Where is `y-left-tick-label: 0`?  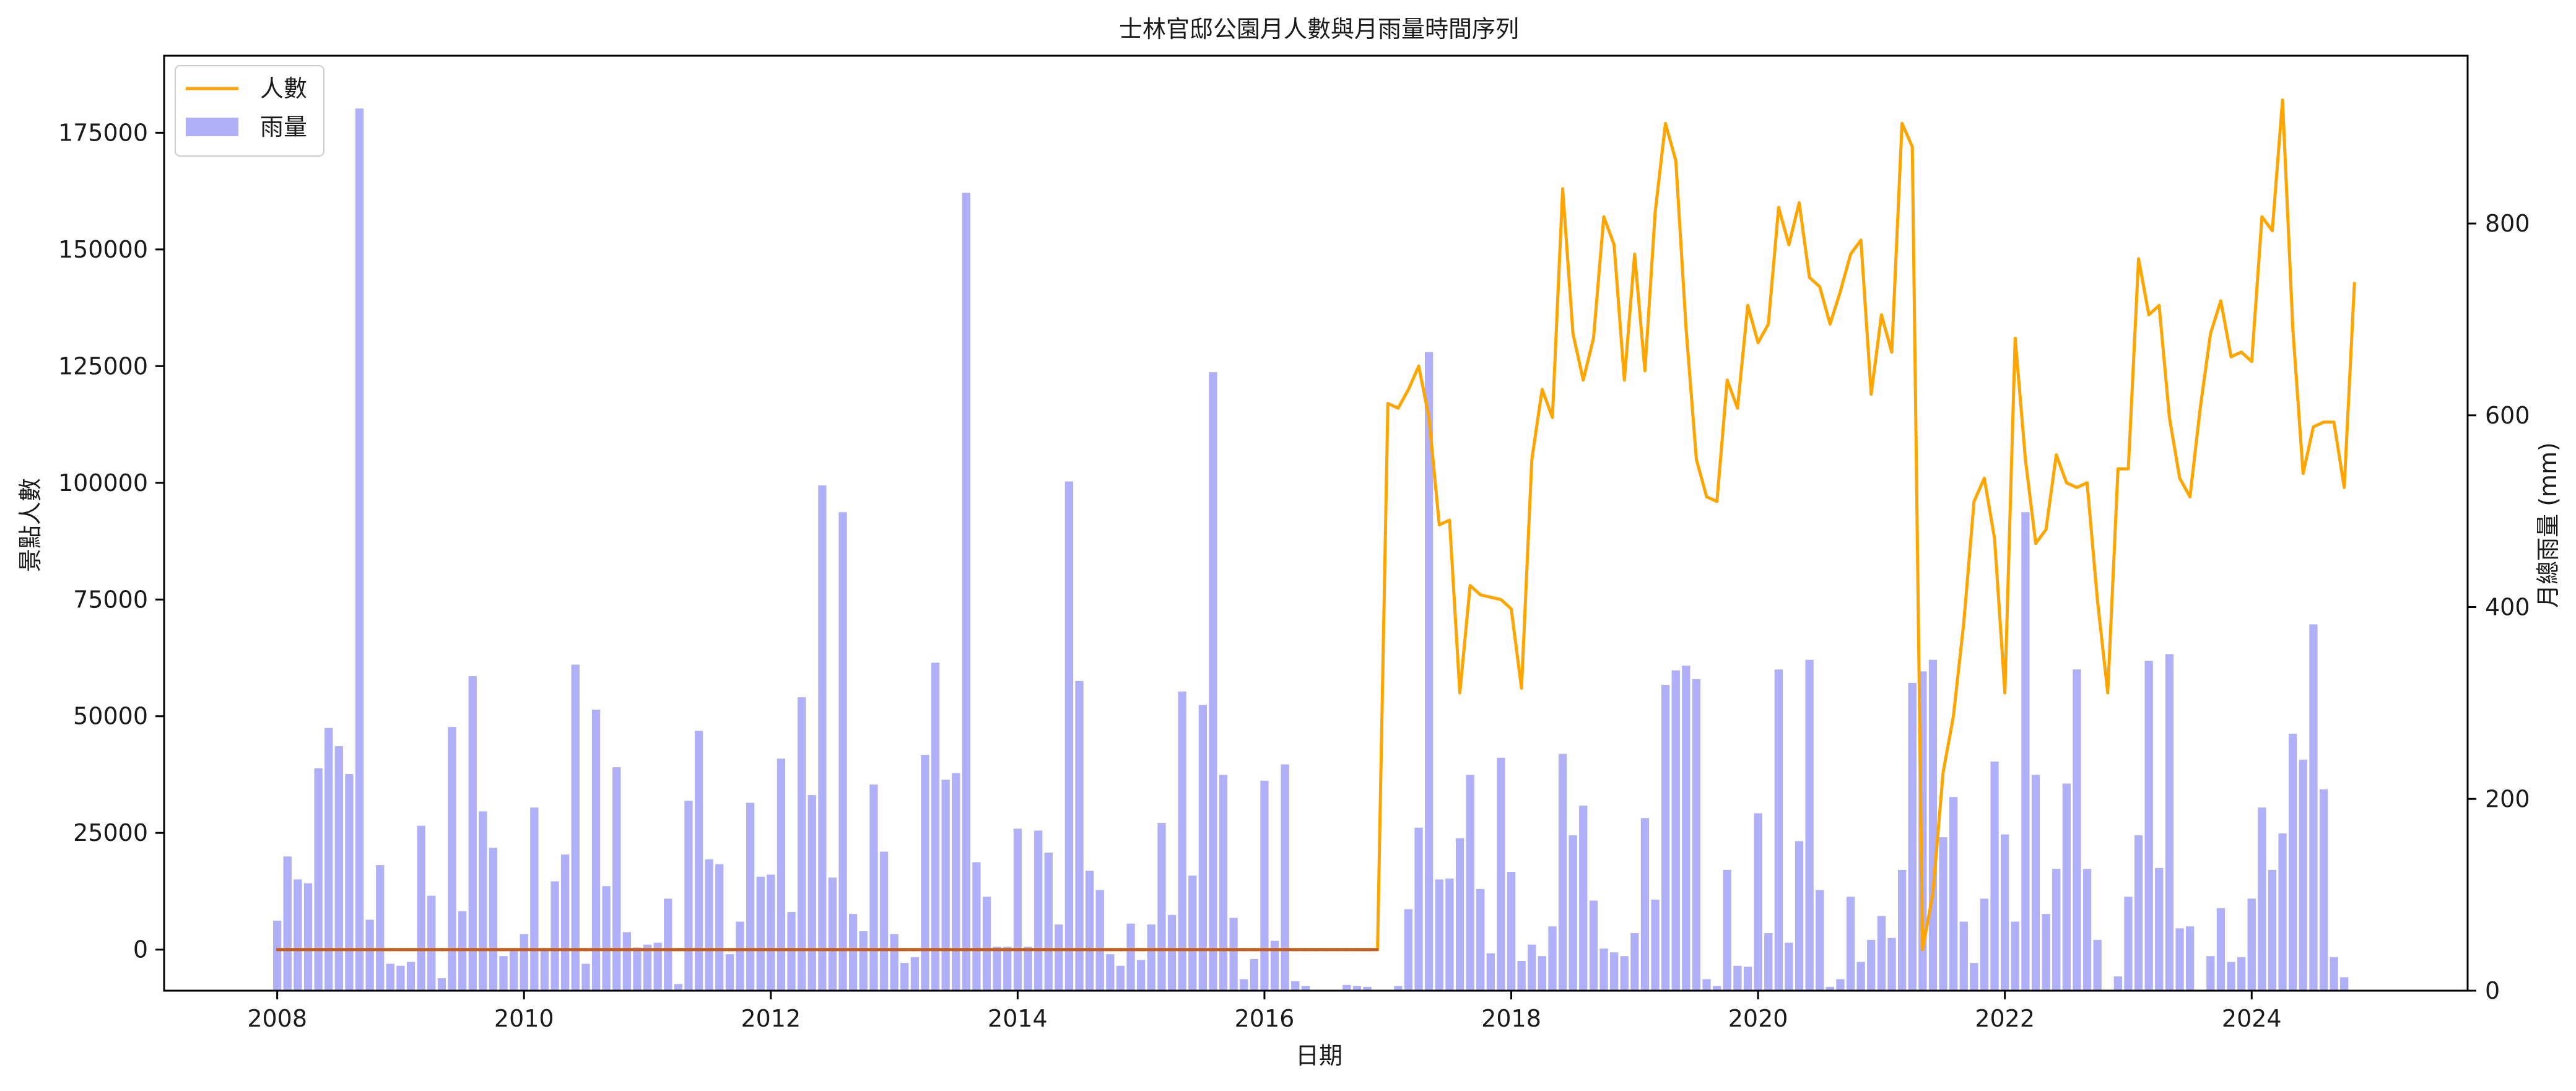
y-left-tick-label: 0 is located at coordinates (140, 949).